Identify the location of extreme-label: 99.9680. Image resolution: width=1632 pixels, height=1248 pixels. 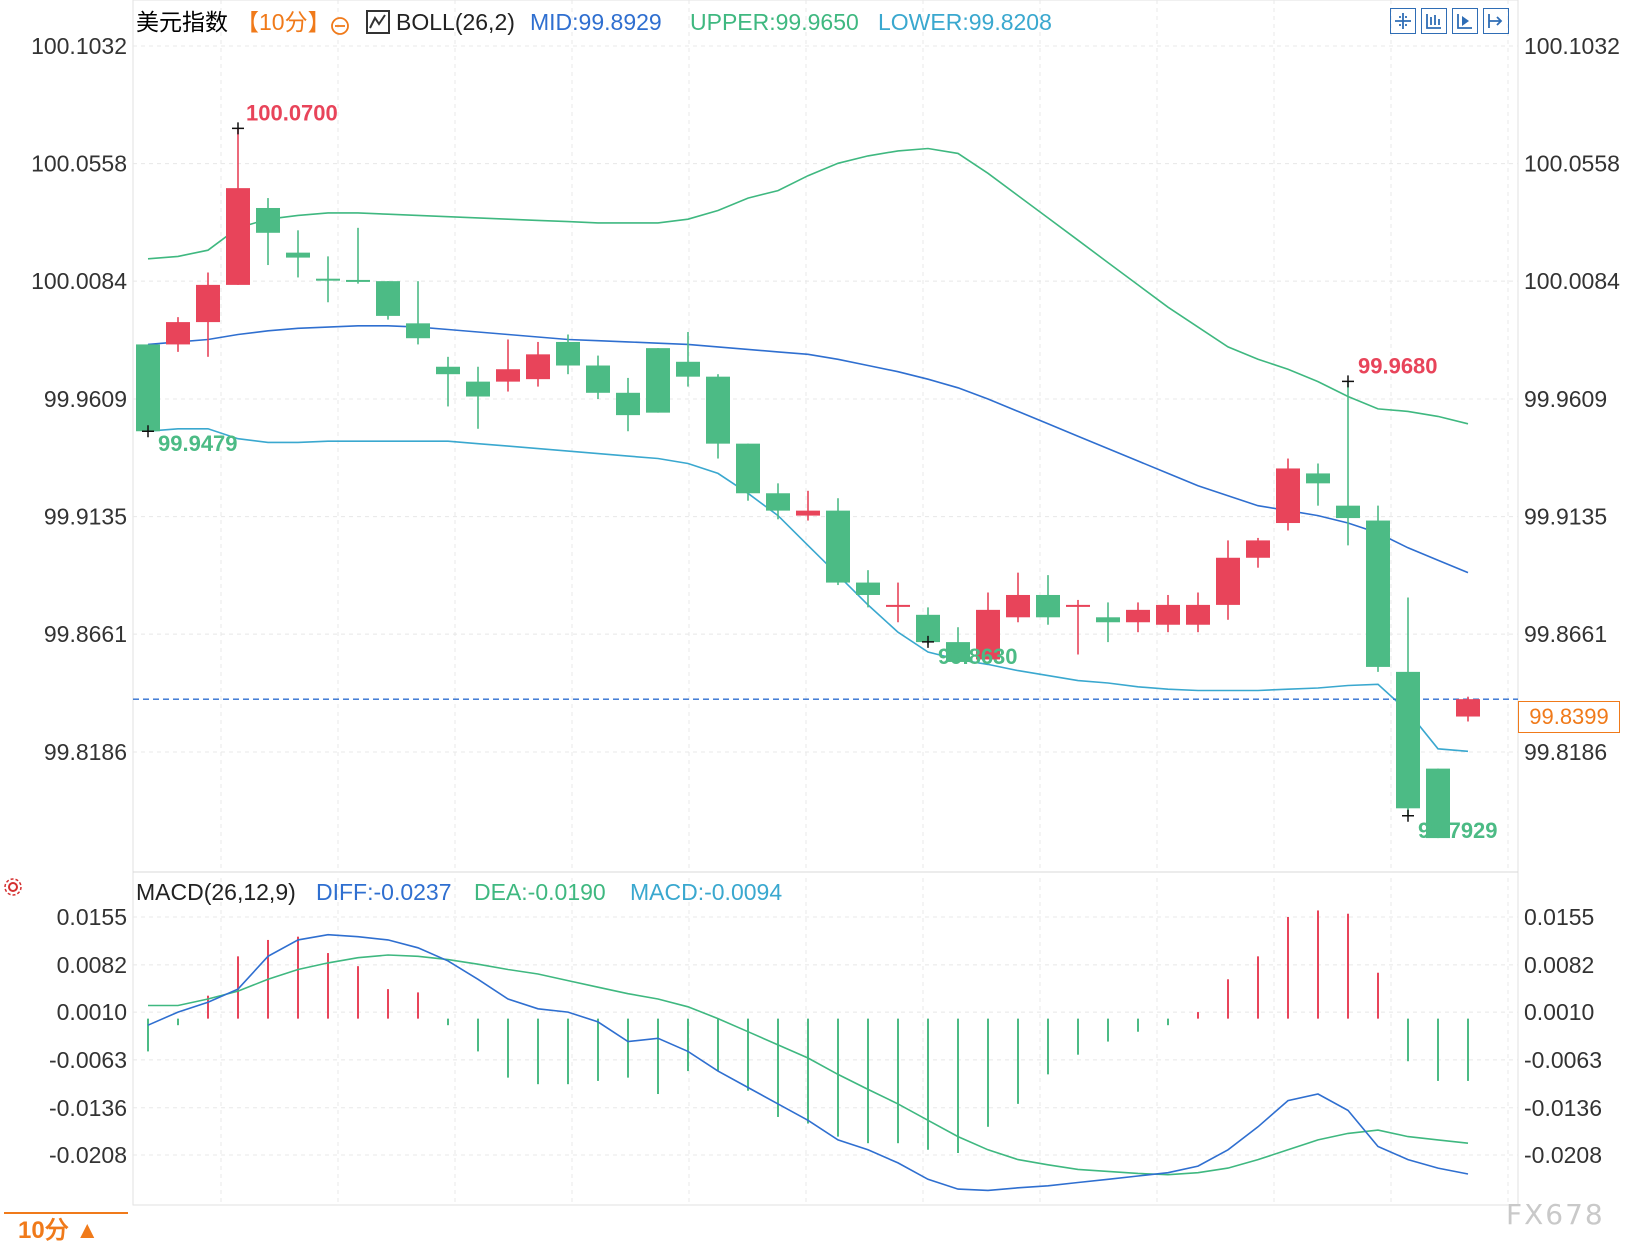
(1398, 365).